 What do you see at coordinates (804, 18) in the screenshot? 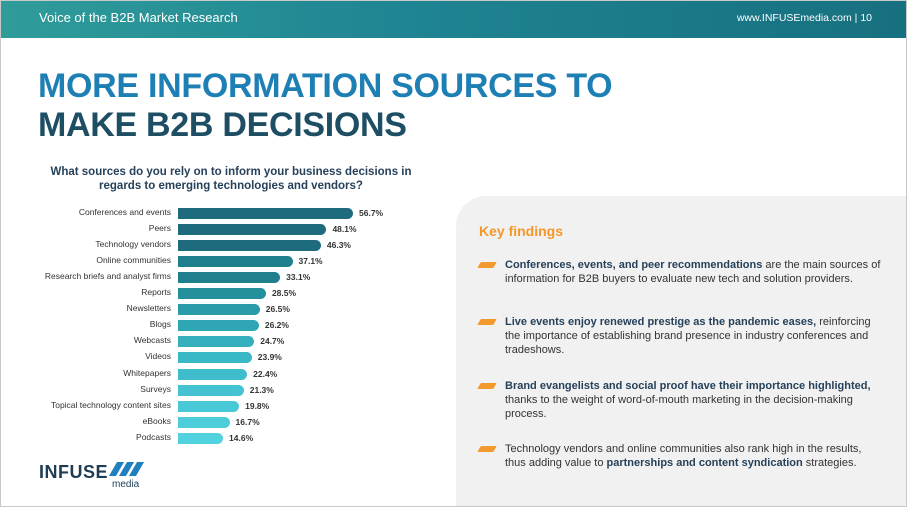
I see `header-page-info: www.INFUSEmedia.com | 10` at bounding box center [804, 18].